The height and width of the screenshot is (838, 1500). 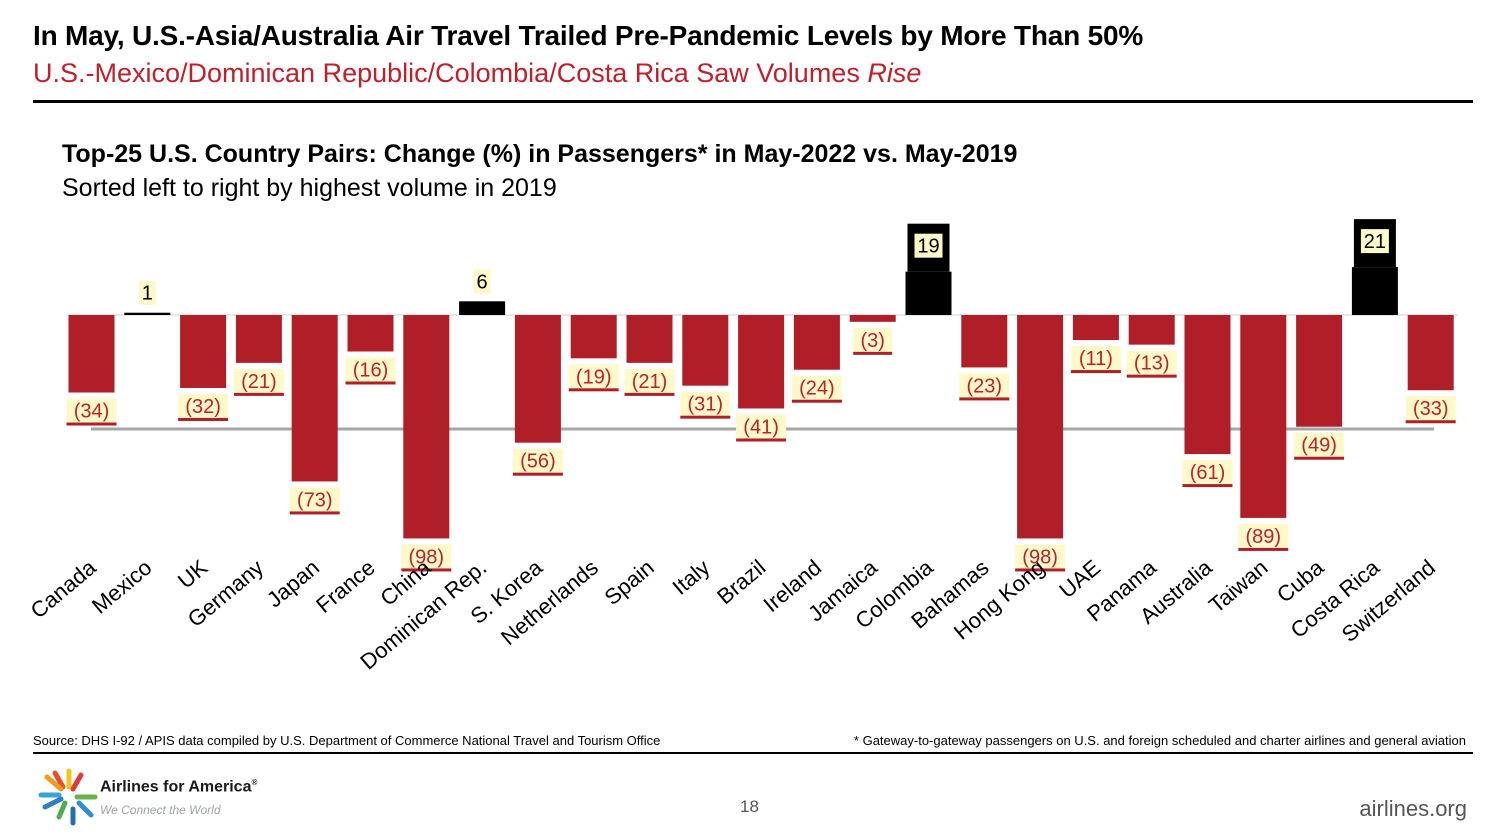 I want to click on data-label: (19), so click(x=594, y=377).